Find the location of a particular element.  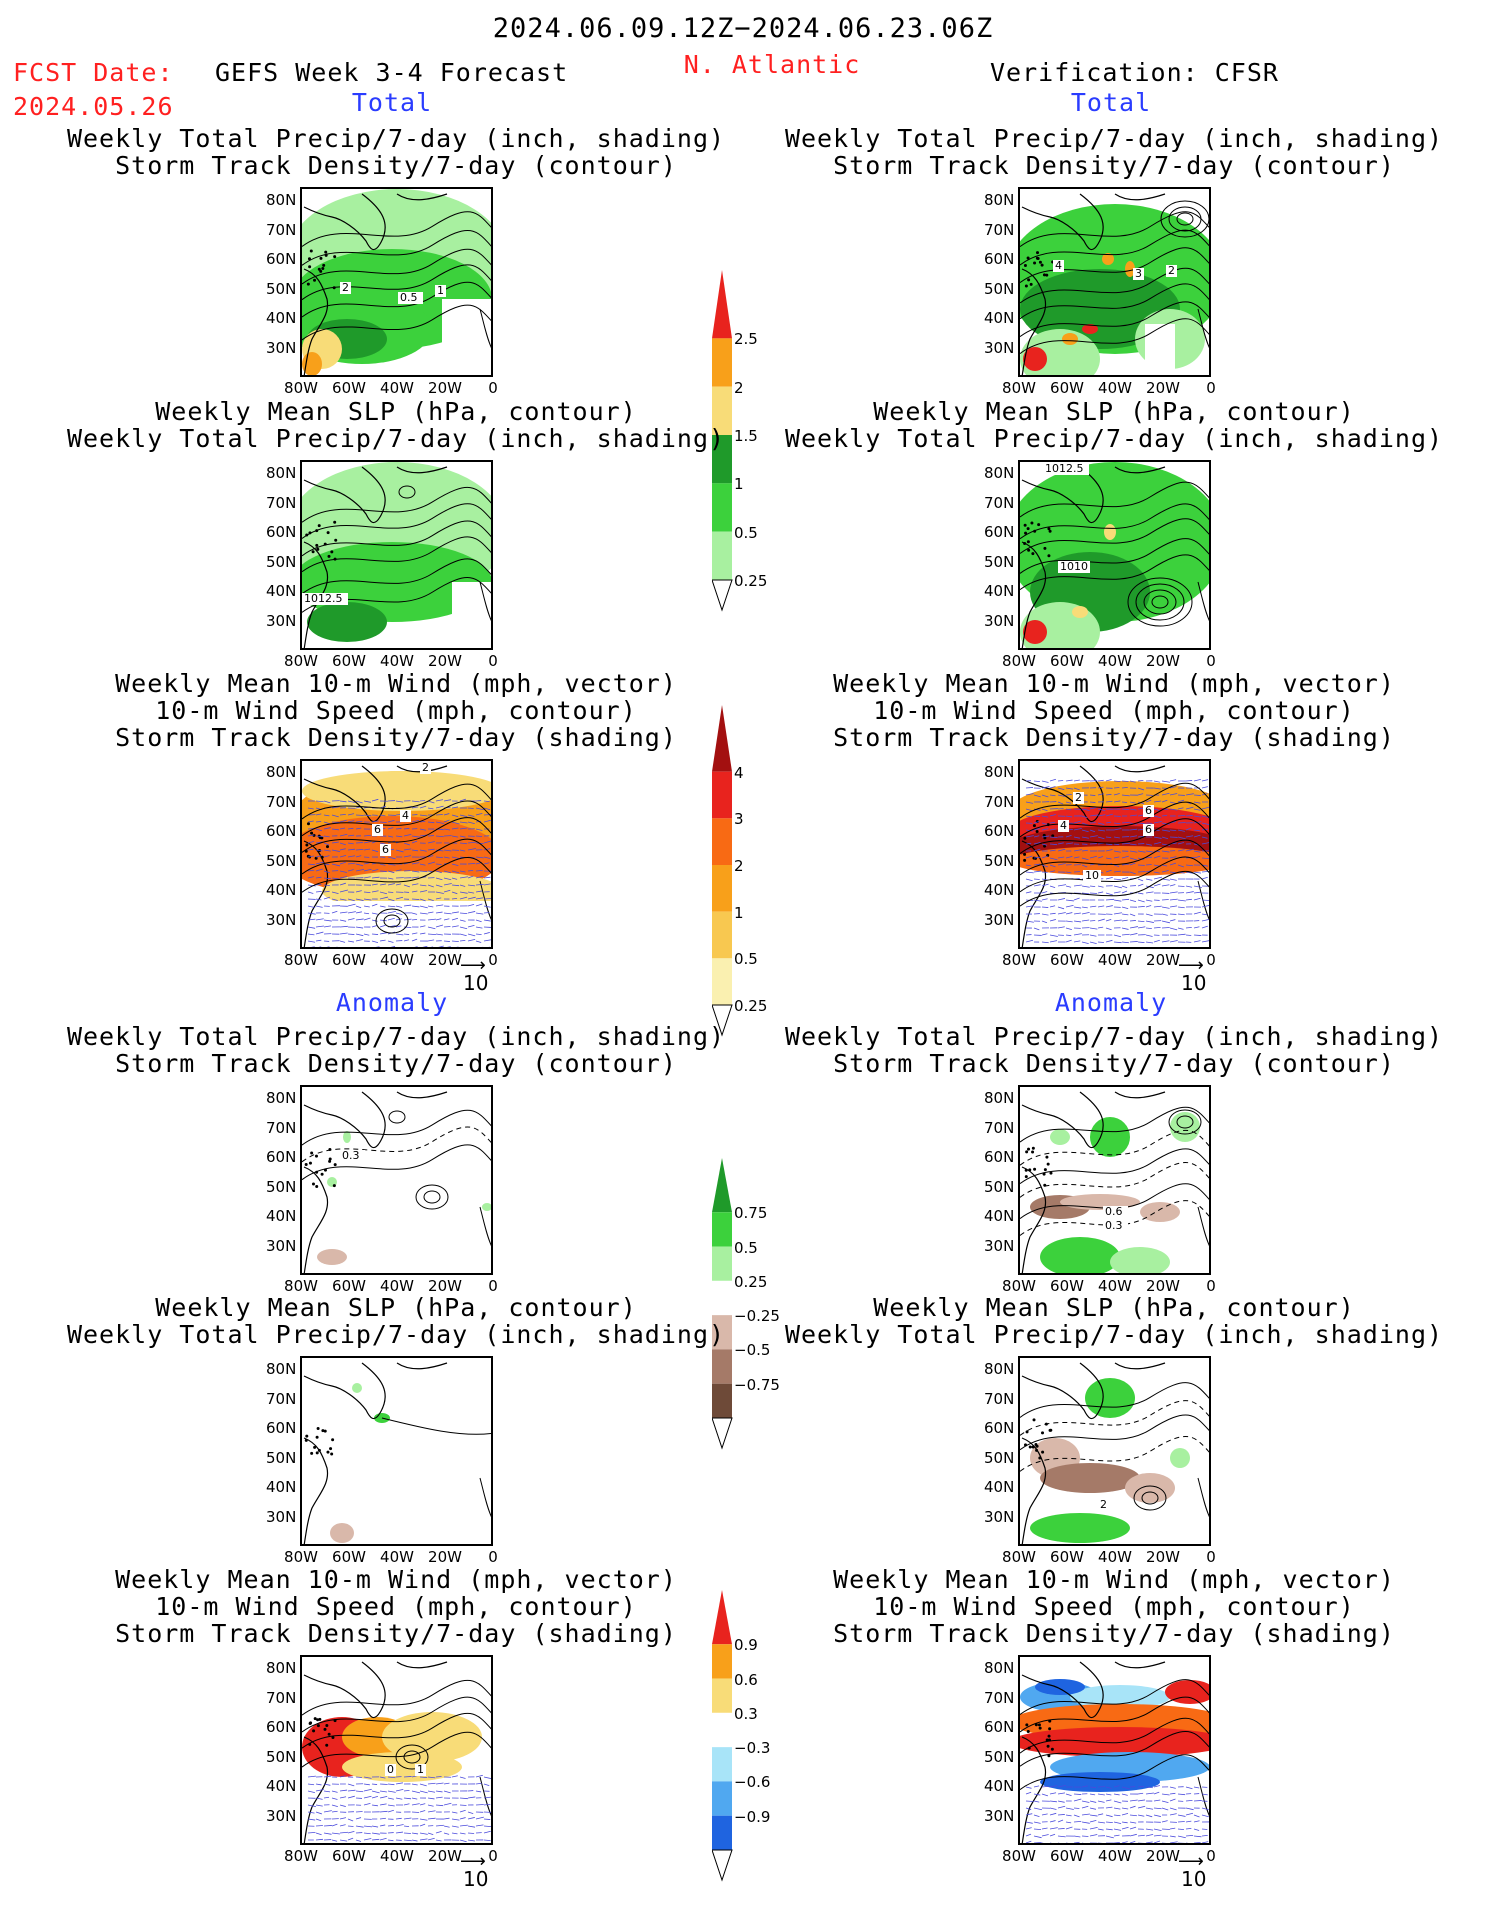

map-frame: 1012.5 is located at coordinates (396, 555).